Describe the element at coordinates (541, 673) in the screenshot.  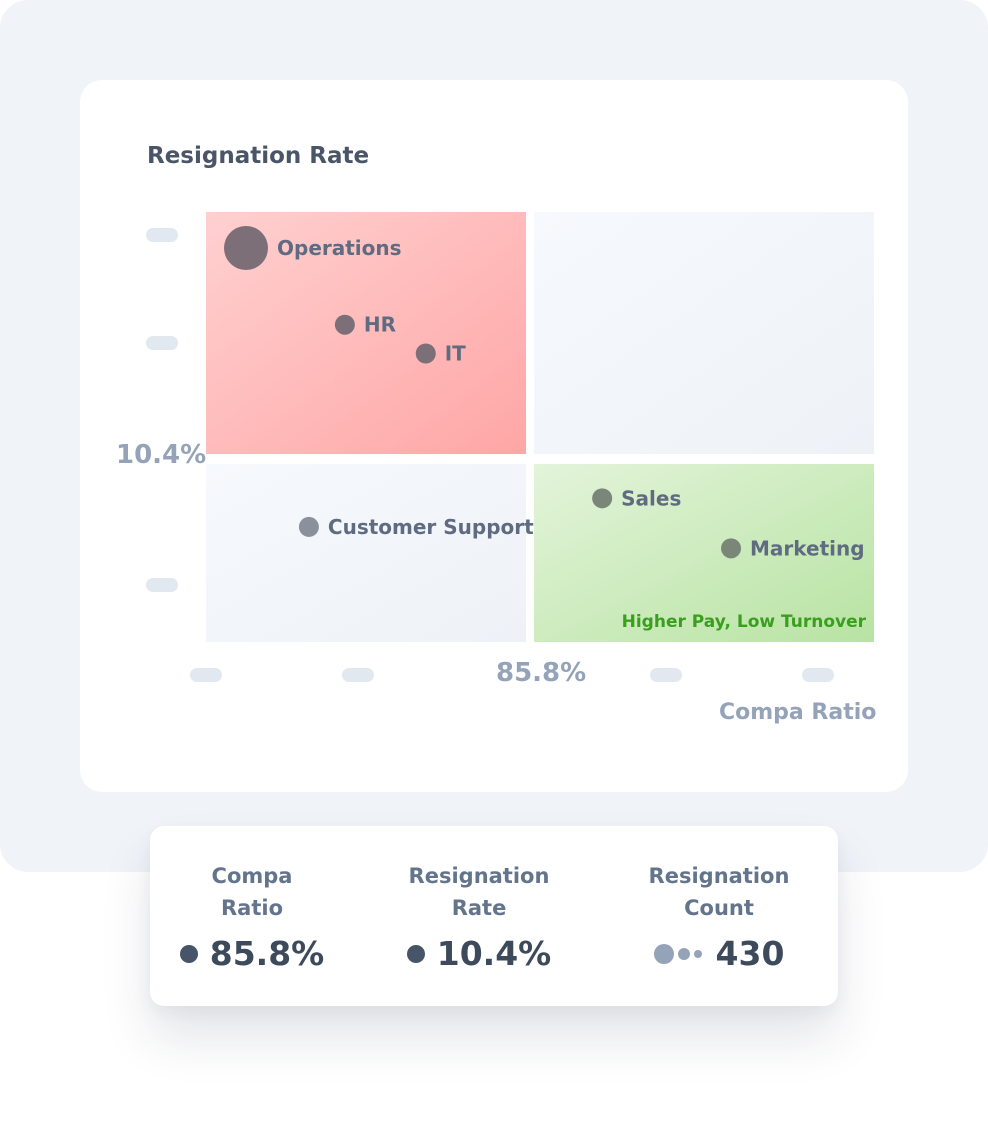
I see `x-median-label: 85.8%` at that location.